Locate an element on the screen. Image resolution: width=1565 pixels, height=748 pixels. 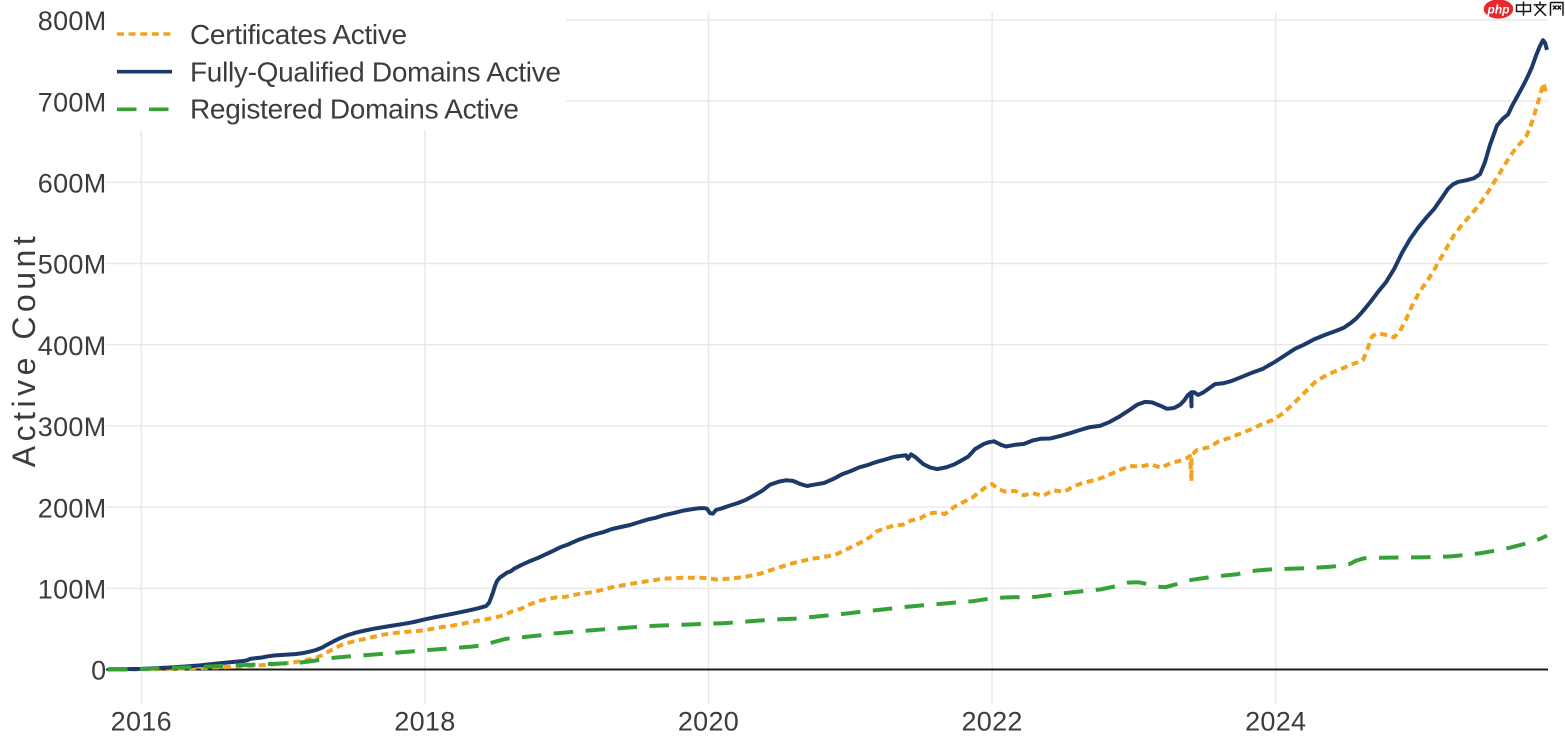
svg-text: 0 is located at coordinates (98, 671).